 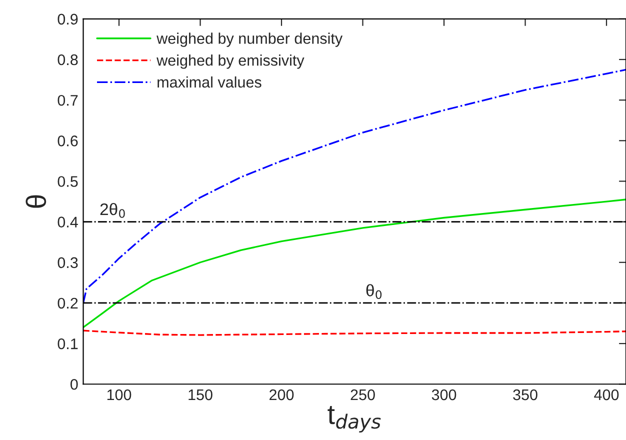 What do you see at coordinates (68, 141) in the screenshot?
I see `y-tick-label: 0.6` at bounding box center [68, 141].